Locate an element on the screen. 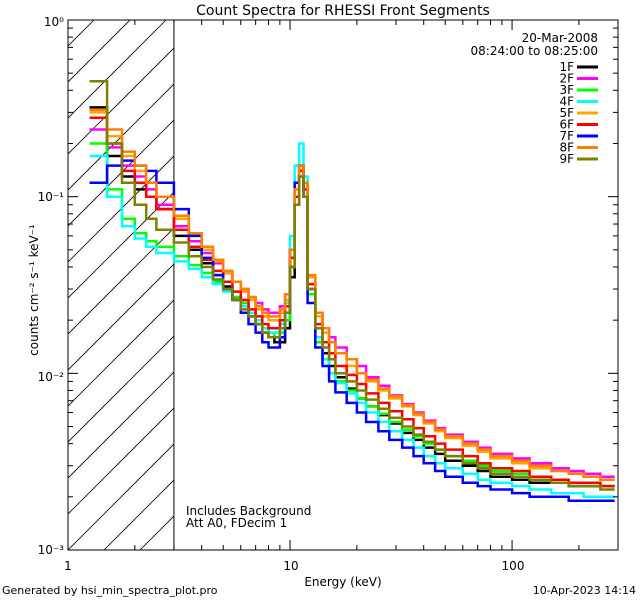 The height and width of the screenshot is (600, 640). date-label: 20-Mar-2008 is located at coordinates (560, 38).